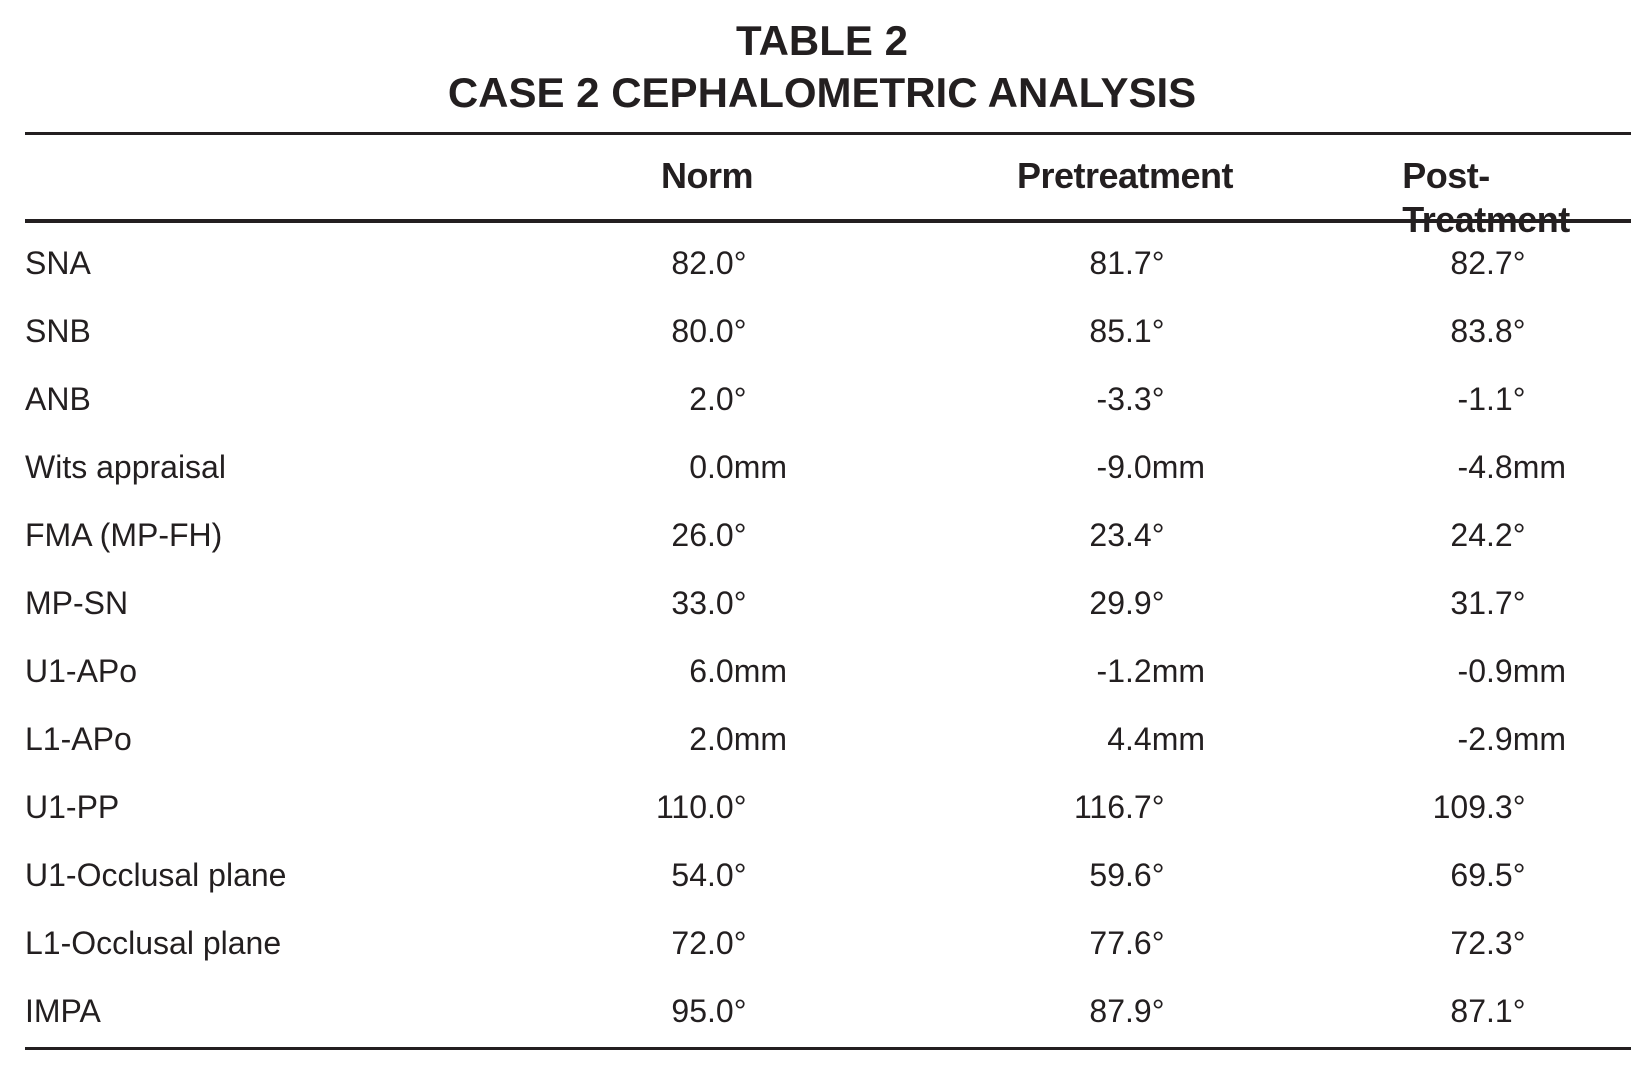 Image resolution: width=1644 pixels, height=1070 pixels. Describe the element at coordinates (701, 807) in the screenshot. I see `value-cell: 110.0°` at that location.